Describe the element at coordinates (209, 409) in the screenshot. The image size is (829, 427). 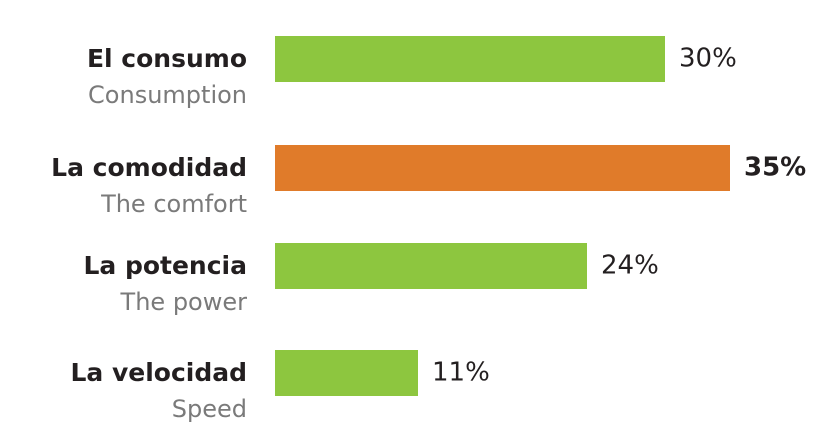
I see `category-label-en: Speed` at that location.